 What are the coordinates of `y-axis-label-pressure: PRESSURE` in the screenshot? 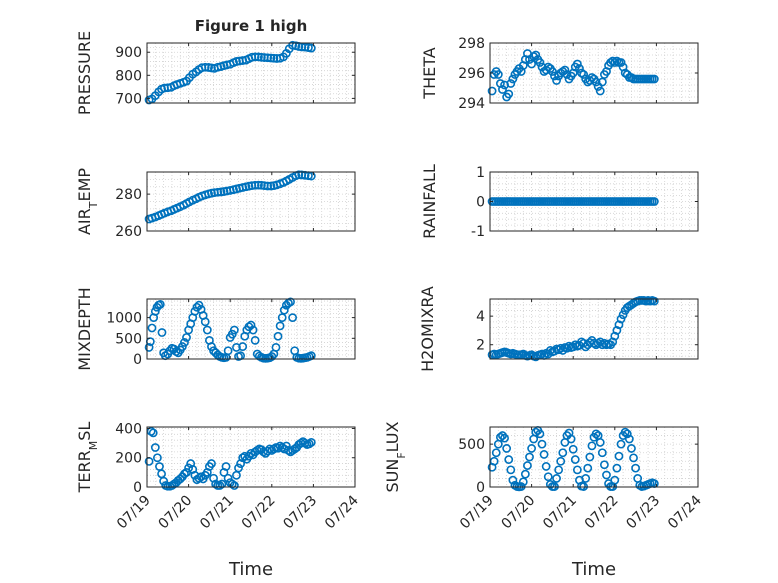 It's located at (84, 73).